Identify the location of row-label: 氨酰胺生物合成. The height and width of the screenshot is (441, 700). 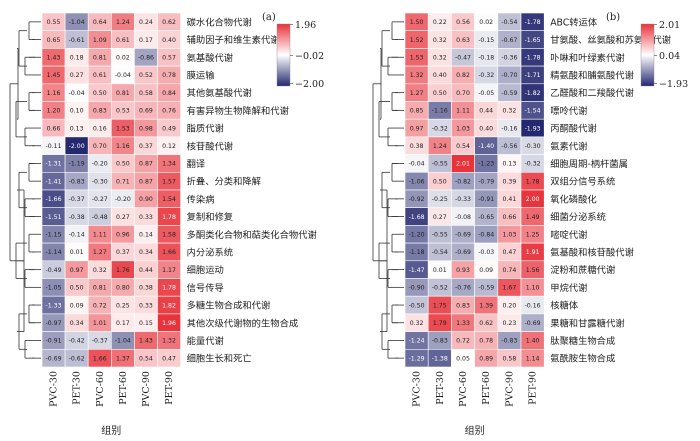
(582, 359).